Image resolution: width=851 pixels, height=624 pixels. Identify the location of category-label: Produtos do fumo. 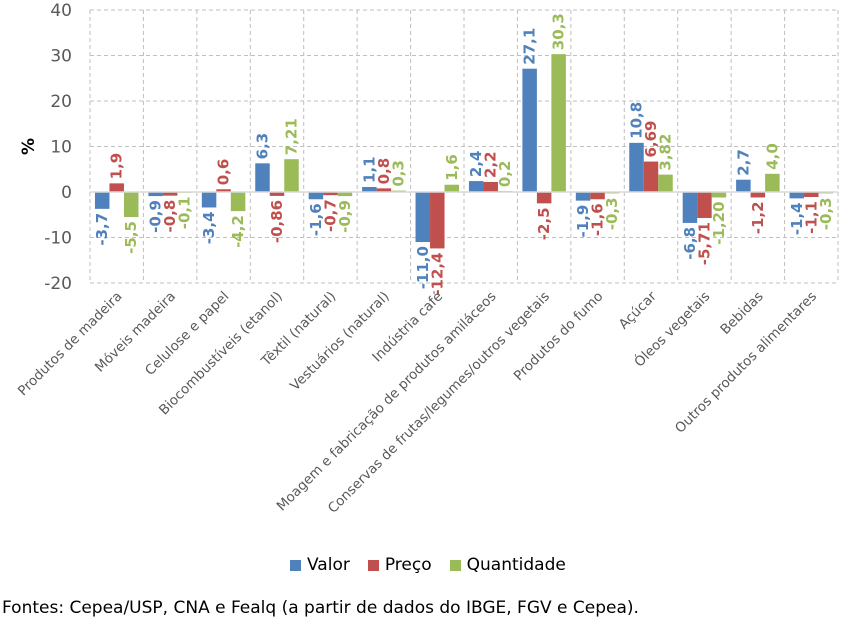
(559, 337).